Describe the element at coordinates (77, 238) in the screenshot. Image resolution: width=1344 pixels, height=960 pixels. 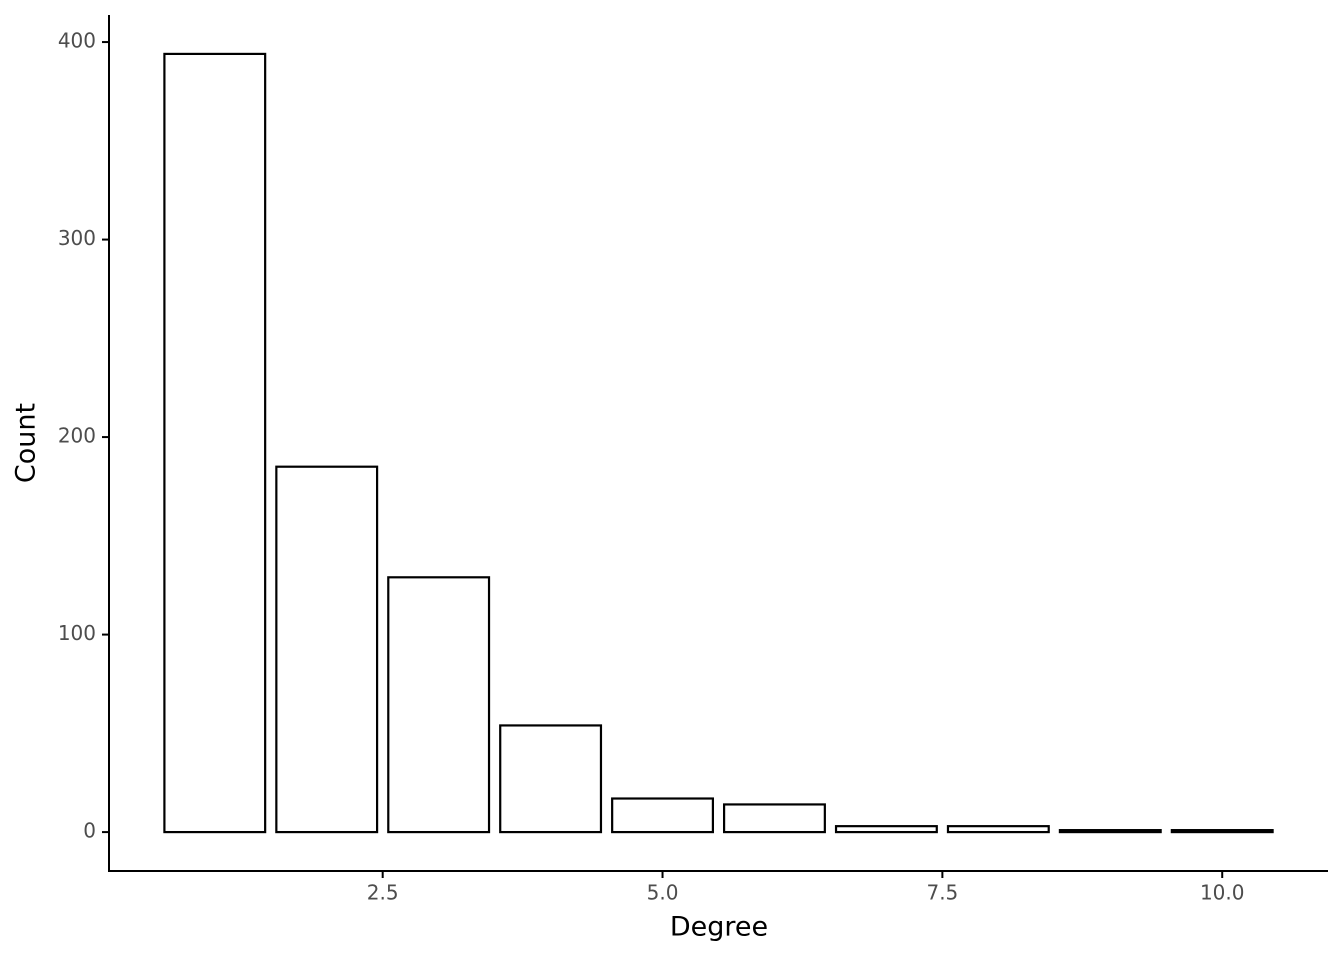
I see `y-tick-label: 300` at that location.